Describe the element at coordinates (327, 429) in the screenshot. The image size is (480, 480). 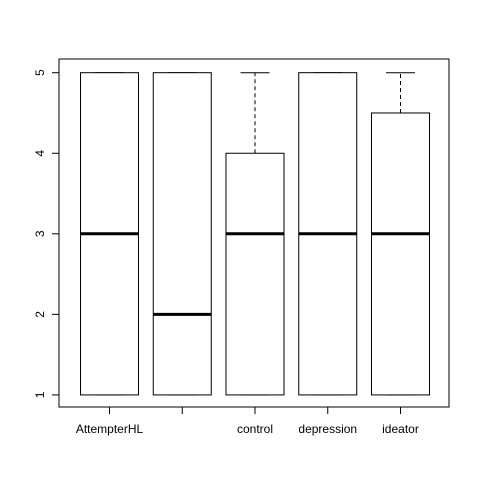
I see `x-tick-label: depression` at that location.